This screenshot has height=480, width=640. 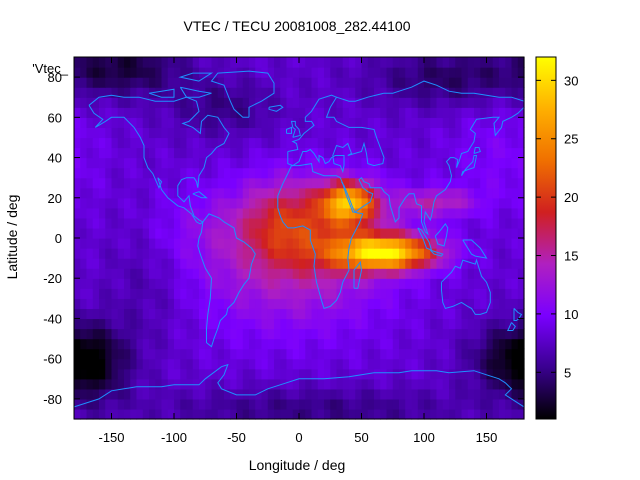 What do you see at coordinates (12, 237) in the screenshot?
I see `y-axis-label: Latitude / deg` at bounding box center [12, 237].